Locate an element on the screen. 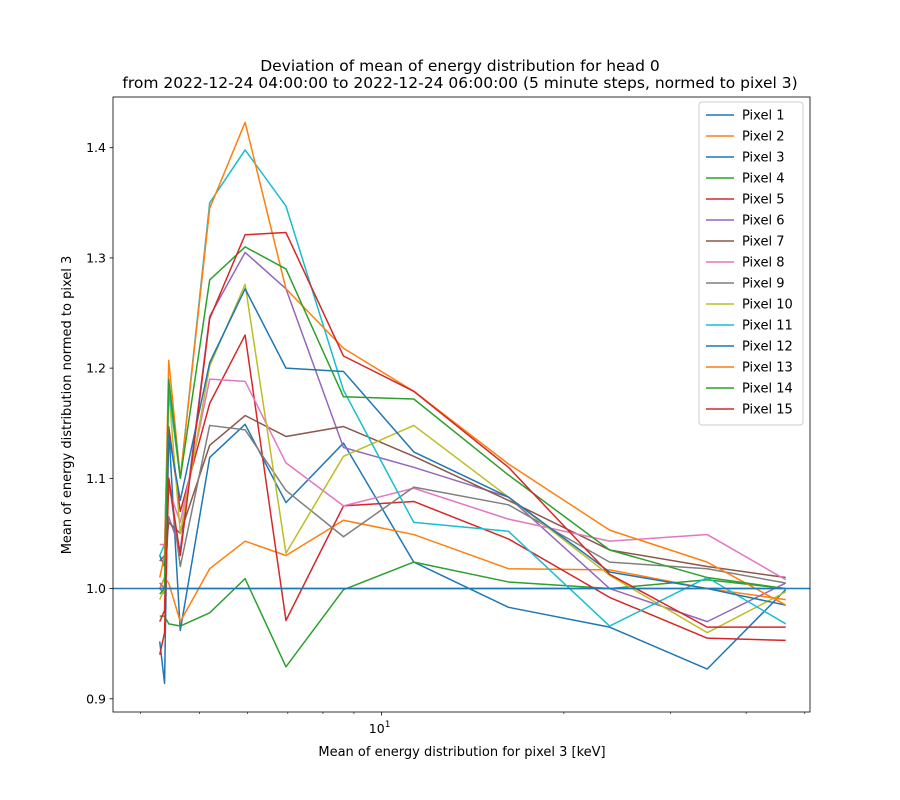 This screenshot has height=800, width=900. legend-label: Pixel 12 is located at coordinates (767, 347).